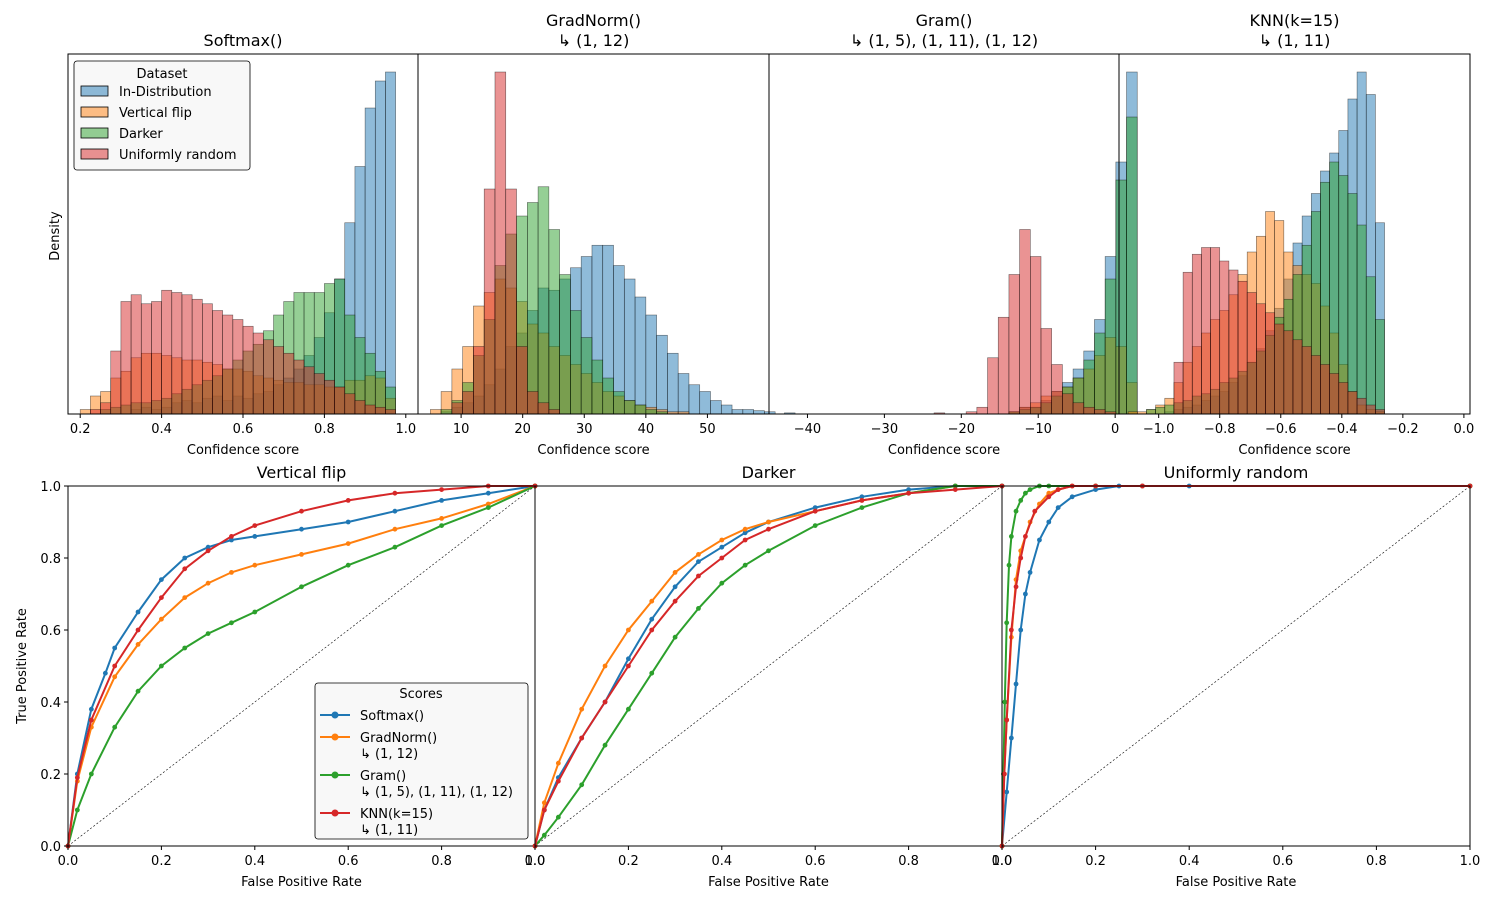 The width and height of the screenshot is (1500, 900). What do you see at coordinates (22, 666) in the screenshot?
I see `tpr-ylabel: True Positive Rate` at bounding box center [22, 666].